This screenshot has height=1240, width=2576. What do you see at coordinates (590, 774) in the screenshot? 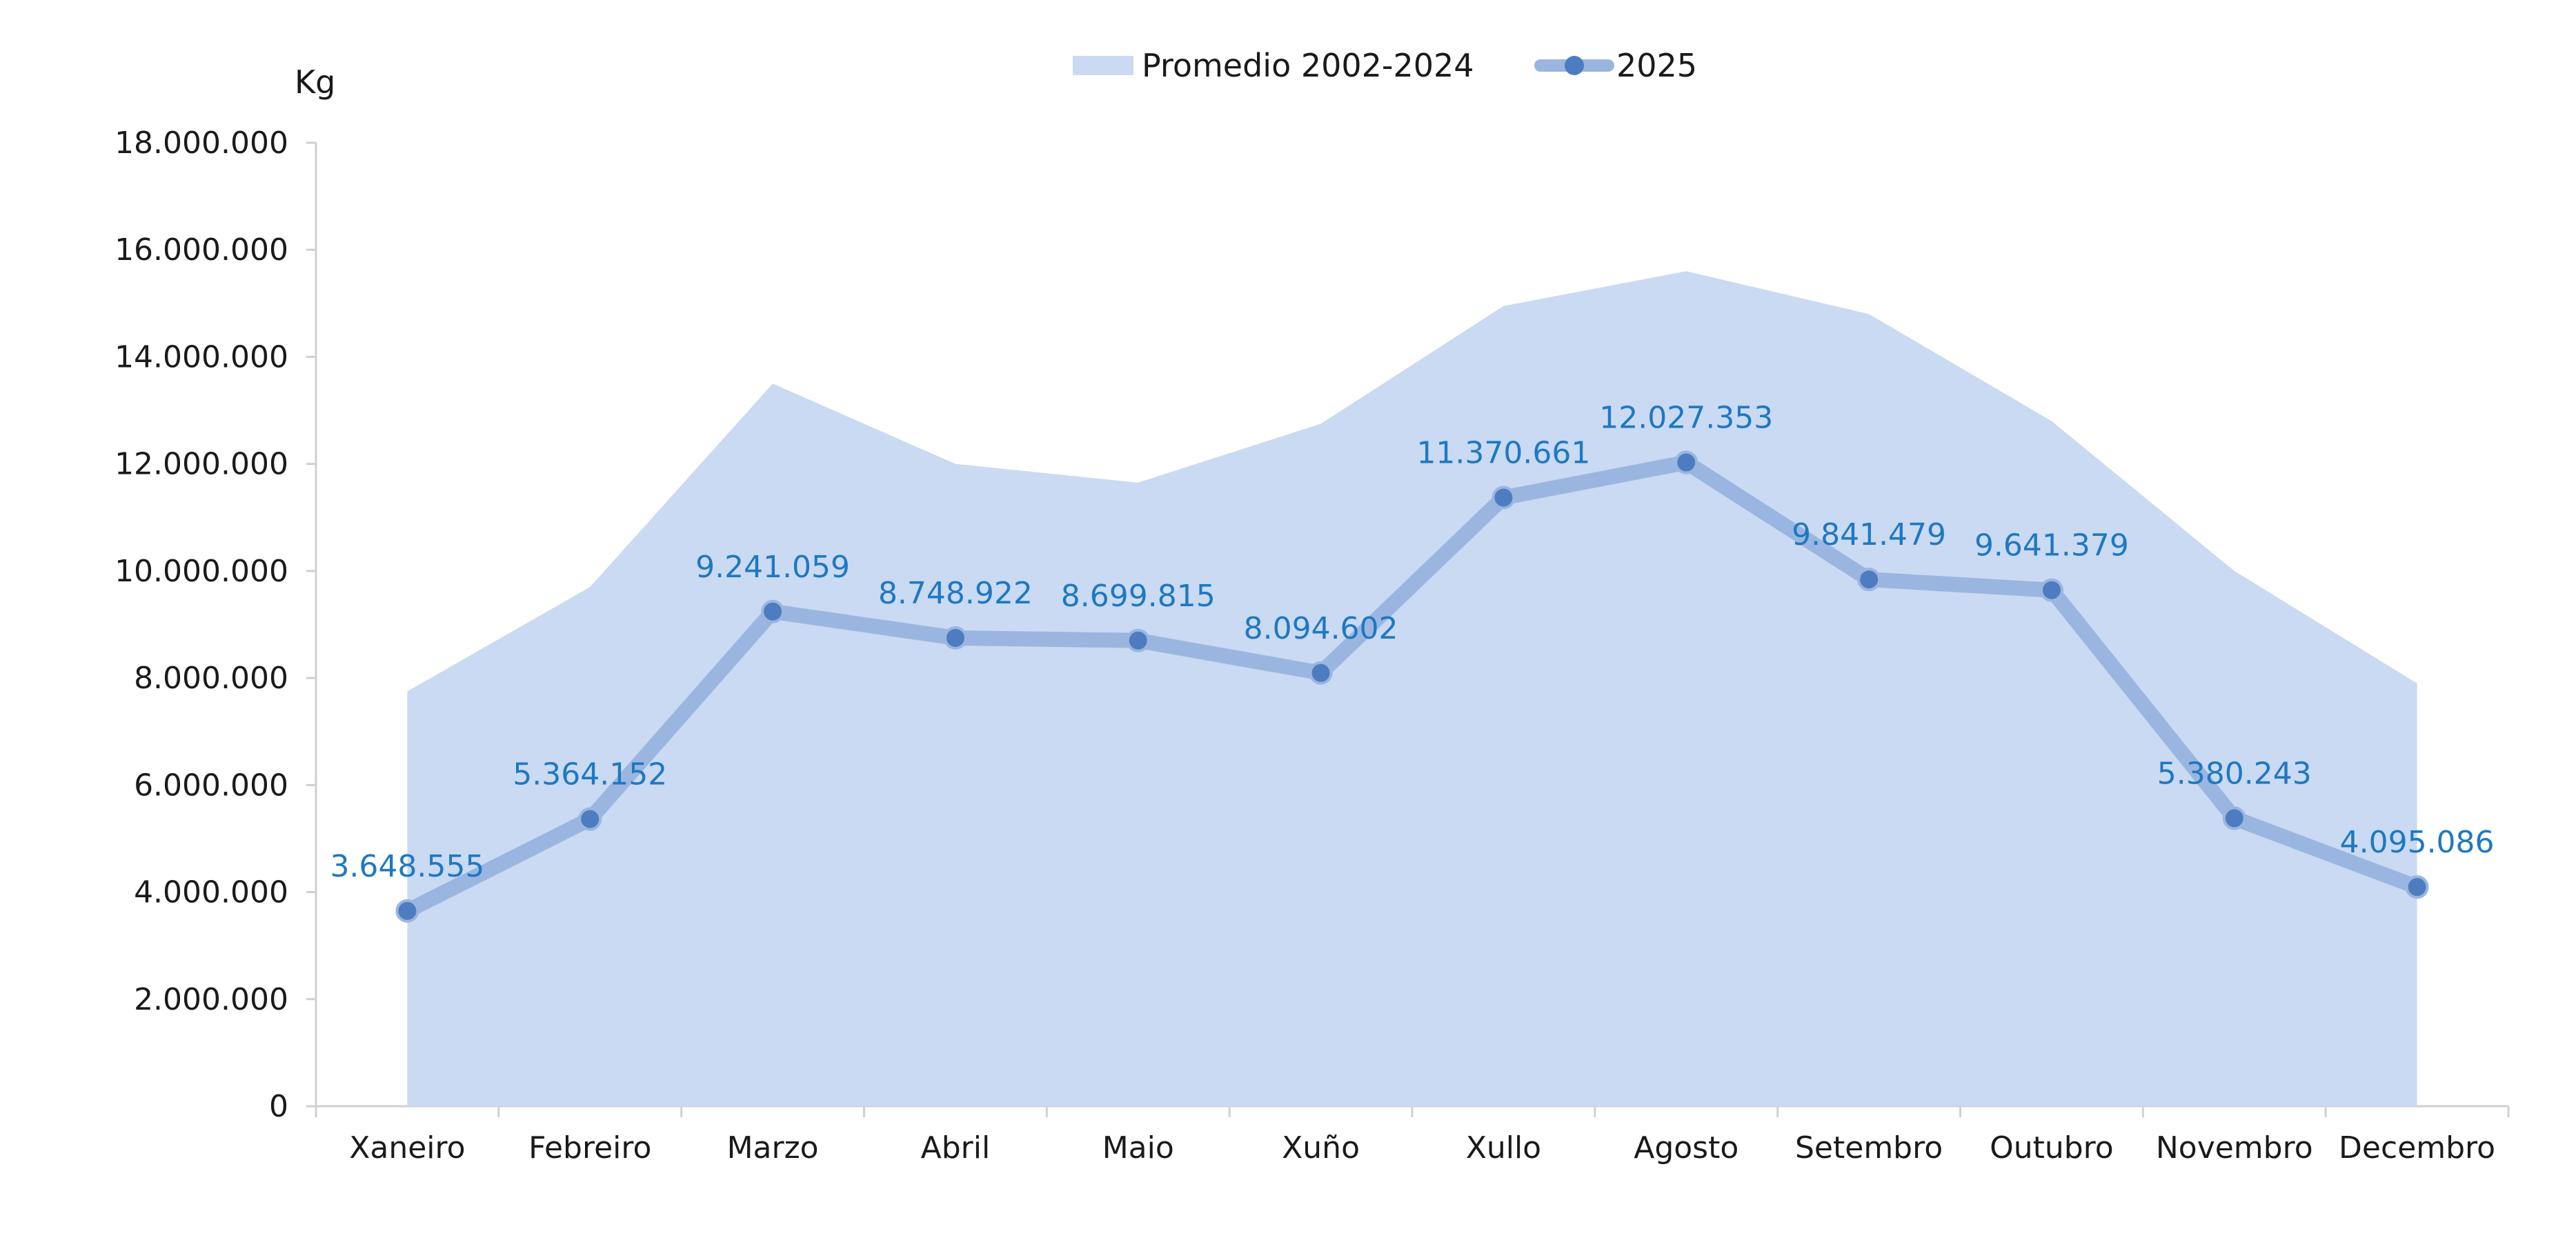
I see `data-label-2025: 5.364.152` at bounding box center [590, 774].